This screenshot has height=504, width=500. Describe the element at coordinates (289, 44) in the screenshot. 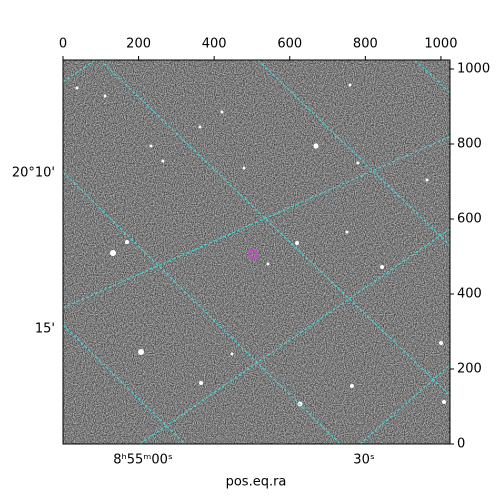

I see `x-tick-label: 600` at that location.